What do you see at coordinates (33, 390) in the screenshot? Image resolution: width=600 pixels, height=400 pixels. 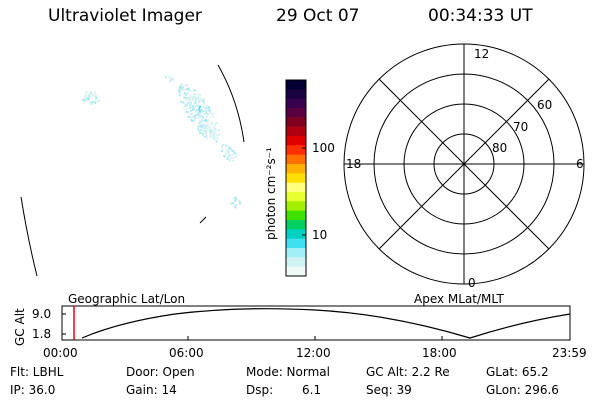 I see `info-ip: IP: 36.0` at bounding box center [33, 390].